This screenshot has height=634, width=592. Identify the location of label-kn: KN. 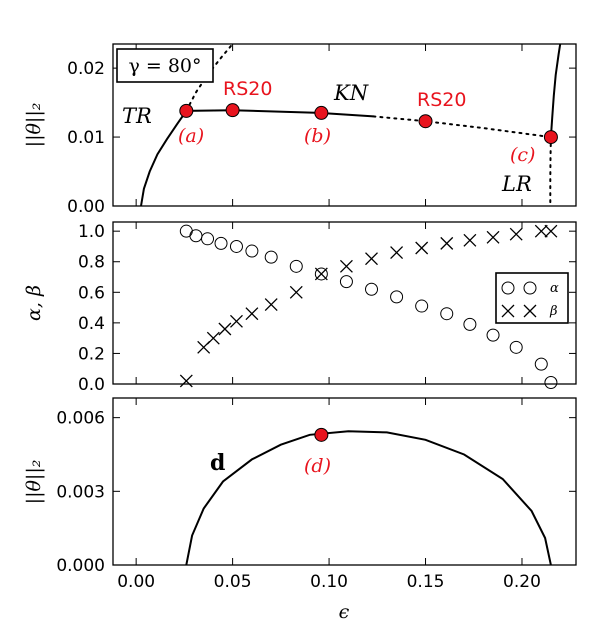
(351, 93).